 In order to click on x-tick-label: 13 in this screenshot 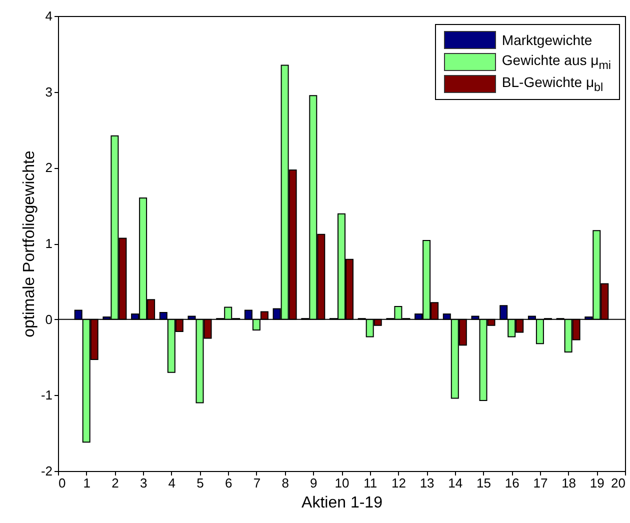, I will do `click(427, 483)`.